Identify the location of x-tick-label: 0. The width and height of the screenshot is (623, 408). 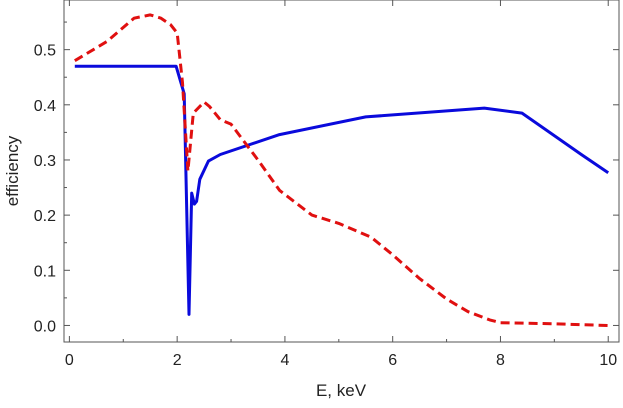
(69, 360).